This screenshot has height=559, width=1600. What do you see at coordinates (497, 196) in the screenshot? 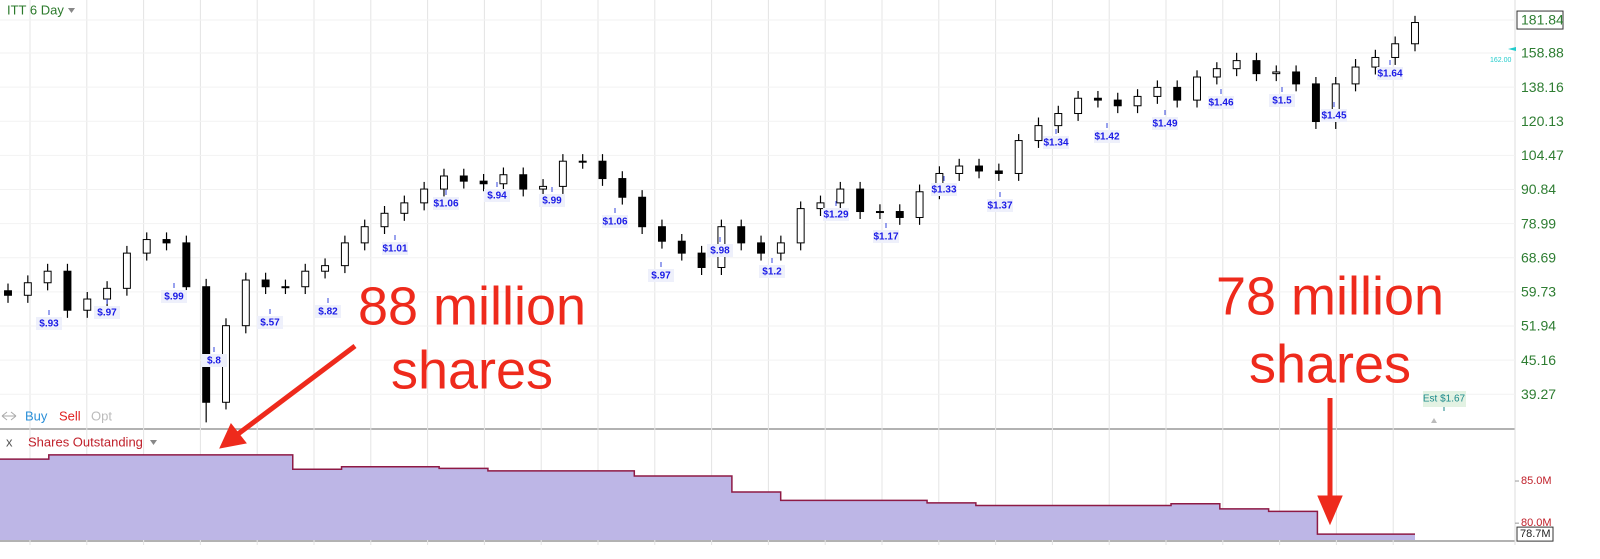
I see `dividend-label: $.94` at bounding box center [497, 196].